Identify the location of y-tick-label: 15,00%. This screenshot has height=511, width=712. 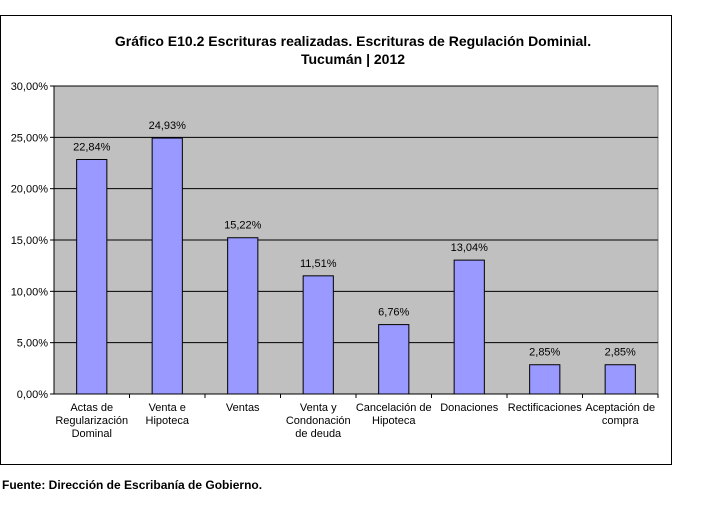
(30, 241).